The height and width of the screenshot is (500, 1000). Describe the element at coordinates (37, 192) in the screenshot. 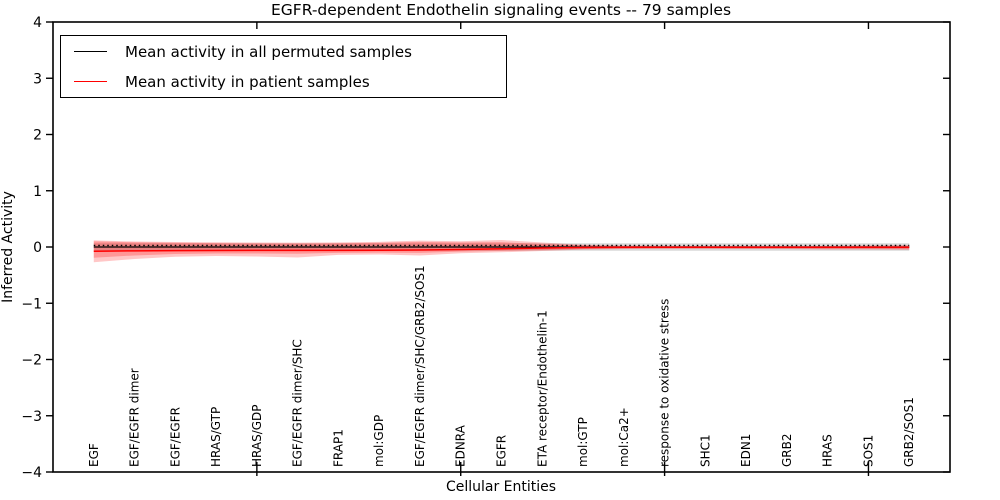

I see `y-tick-label: 1` at that location.